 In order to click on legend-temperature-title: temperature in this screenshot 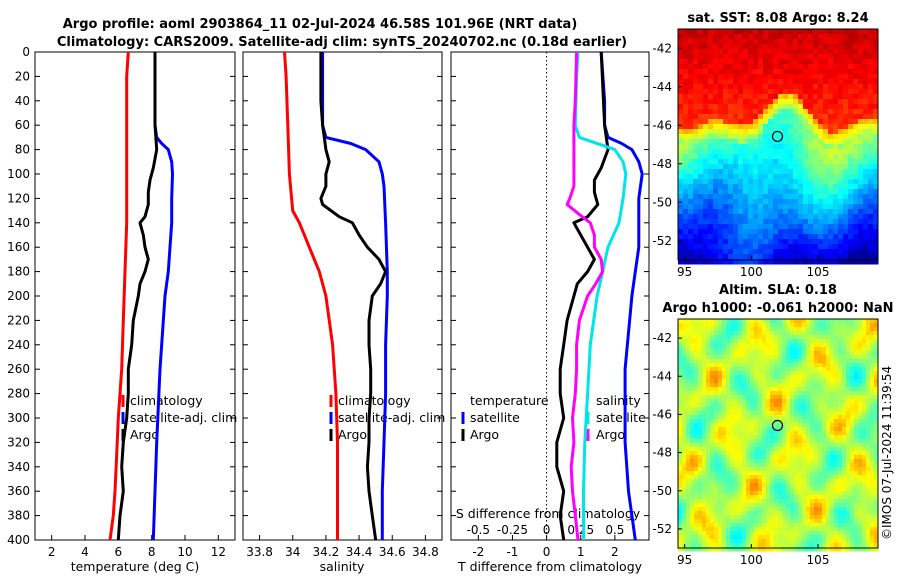, I will do `click(509, 400)`.